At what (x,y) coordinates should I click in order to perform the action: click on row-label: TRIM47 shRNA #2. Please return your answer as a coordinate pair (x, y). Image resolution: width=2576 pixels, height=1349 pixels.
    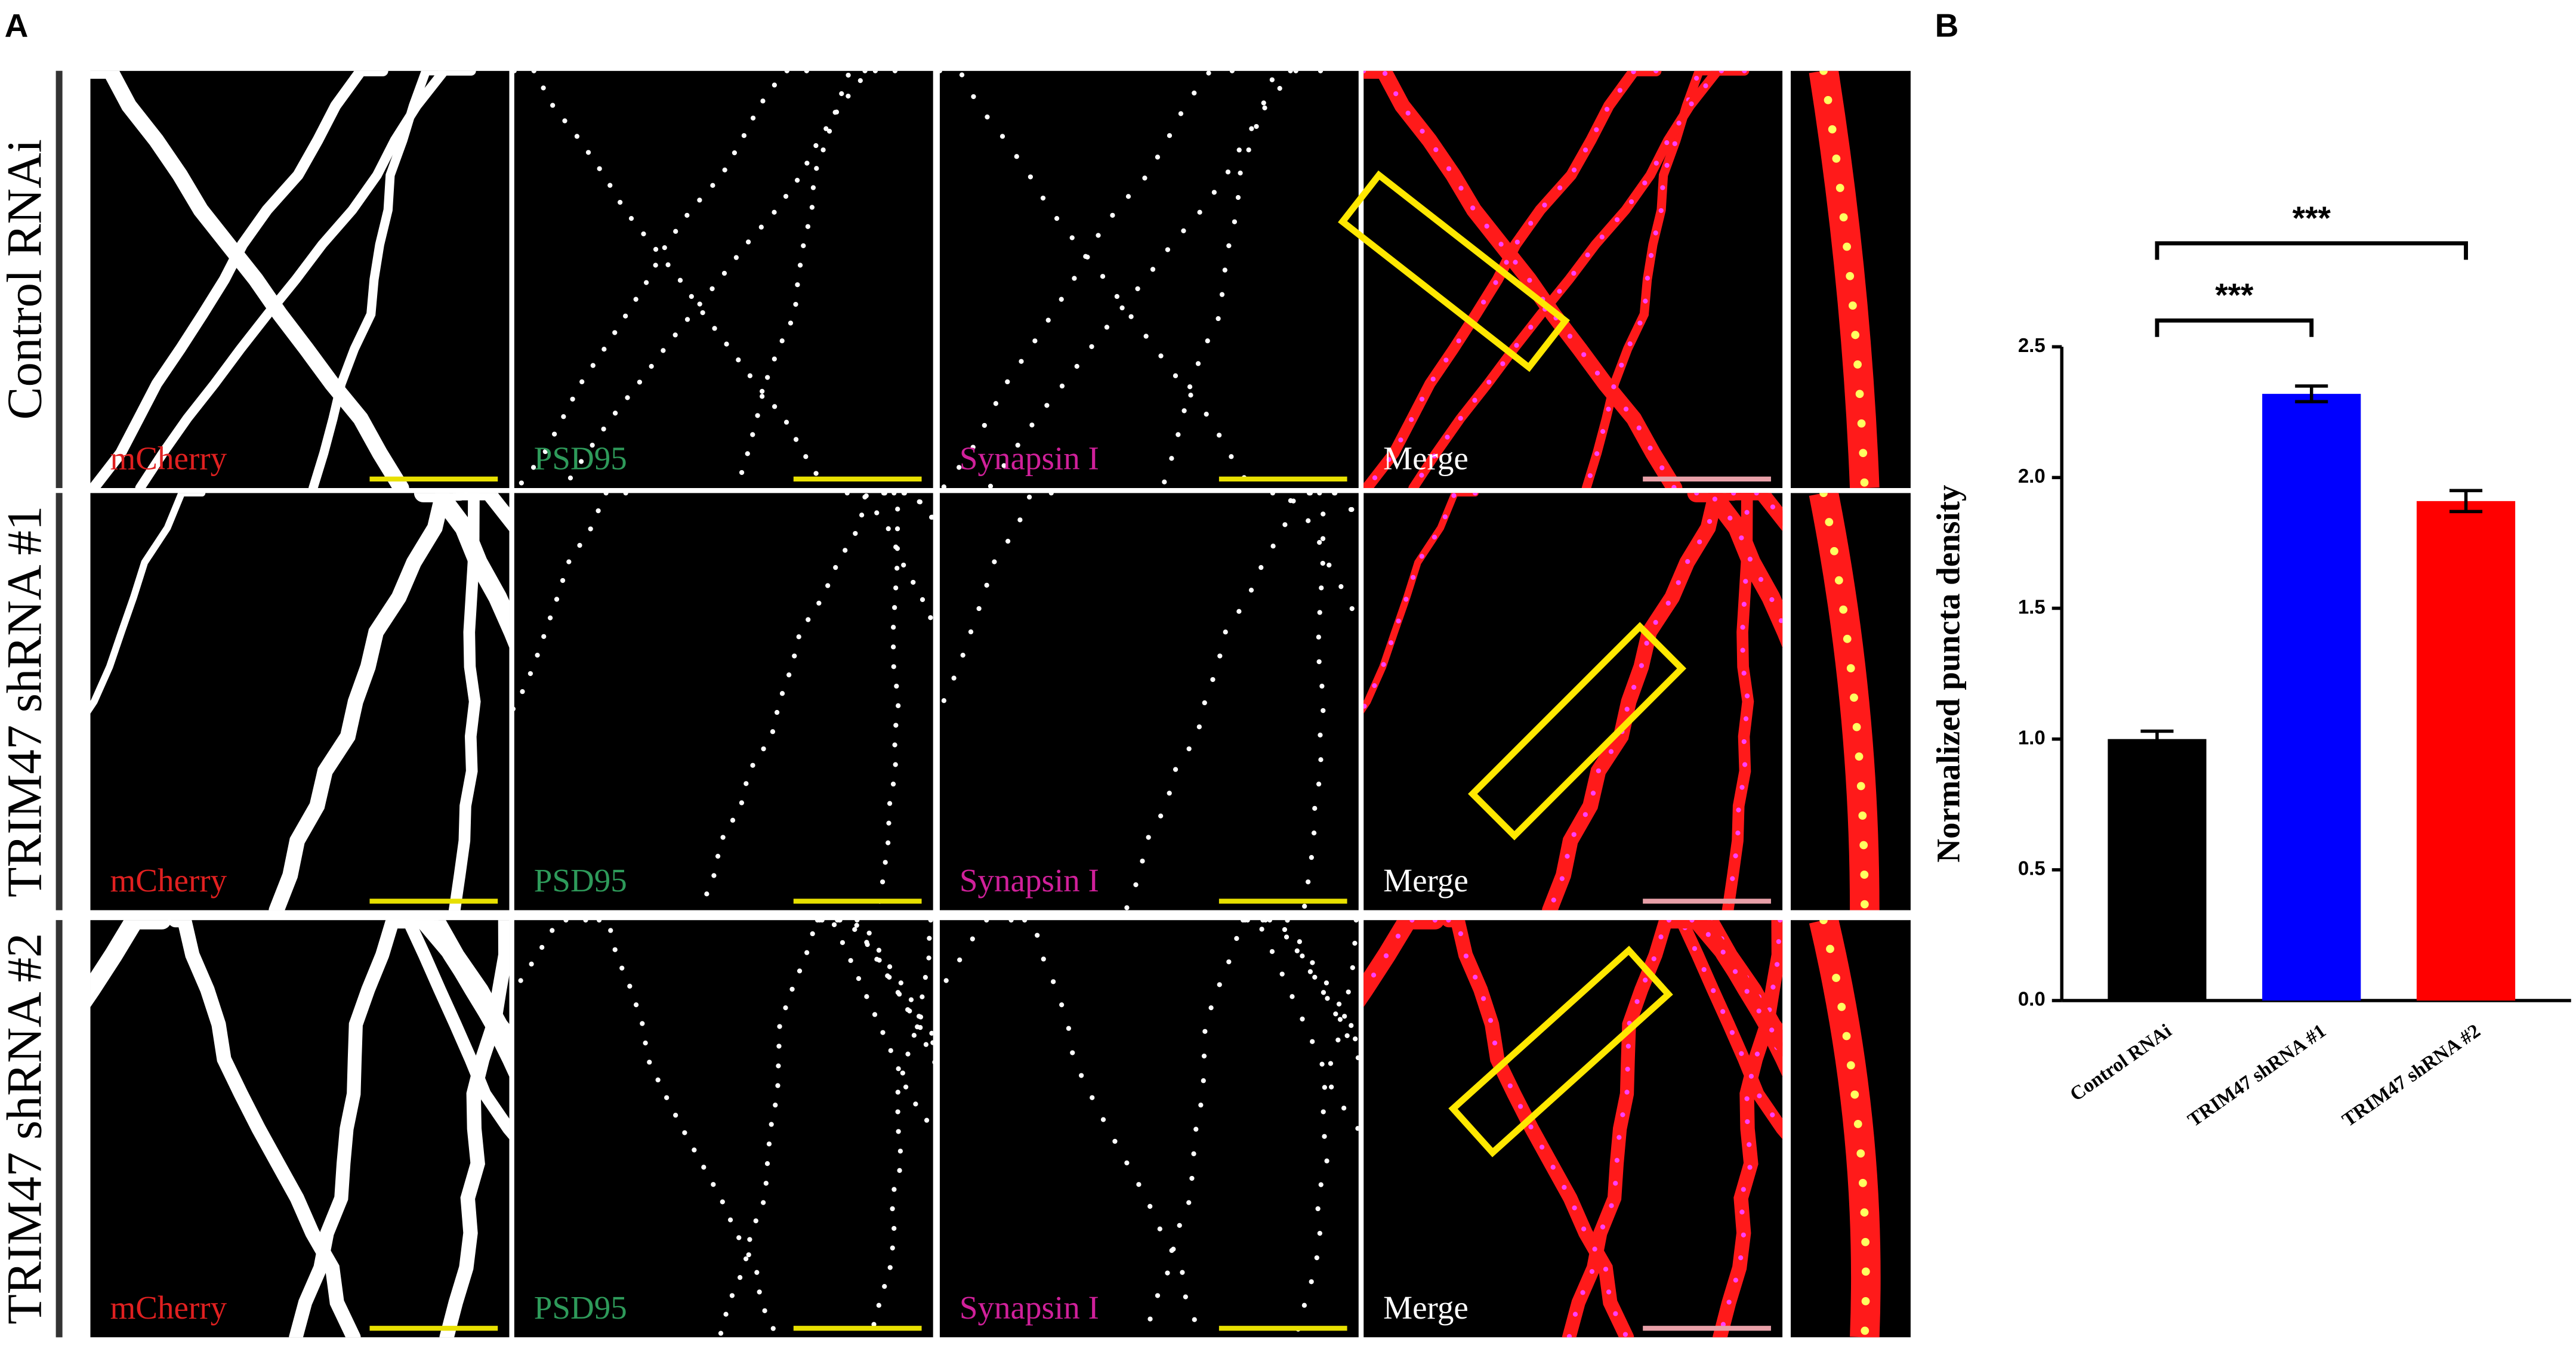
    Looking at the image, I should click on (26, 1129).